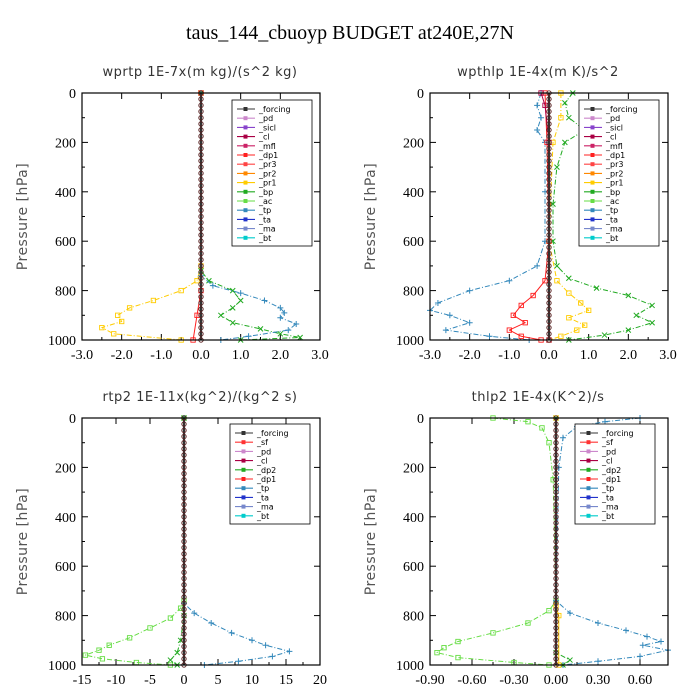 This screenshot has height=700, width=700. I want to click on legend-marker-mfl, so click(592, 145).